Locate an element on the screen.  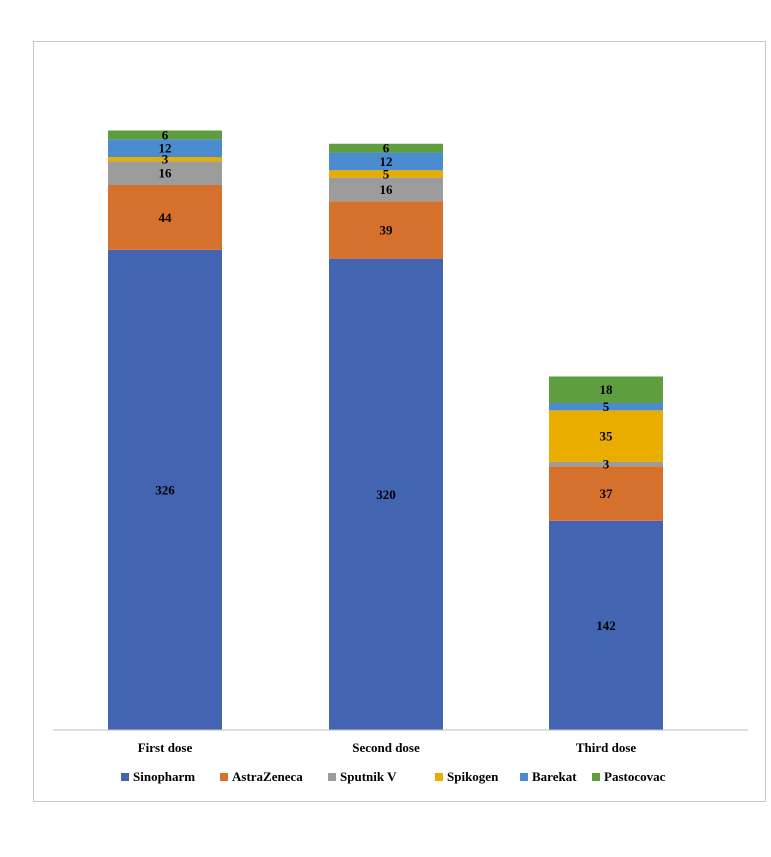
legend-item-pastocovac: Pastocovac is located at coordinates (629, 776).